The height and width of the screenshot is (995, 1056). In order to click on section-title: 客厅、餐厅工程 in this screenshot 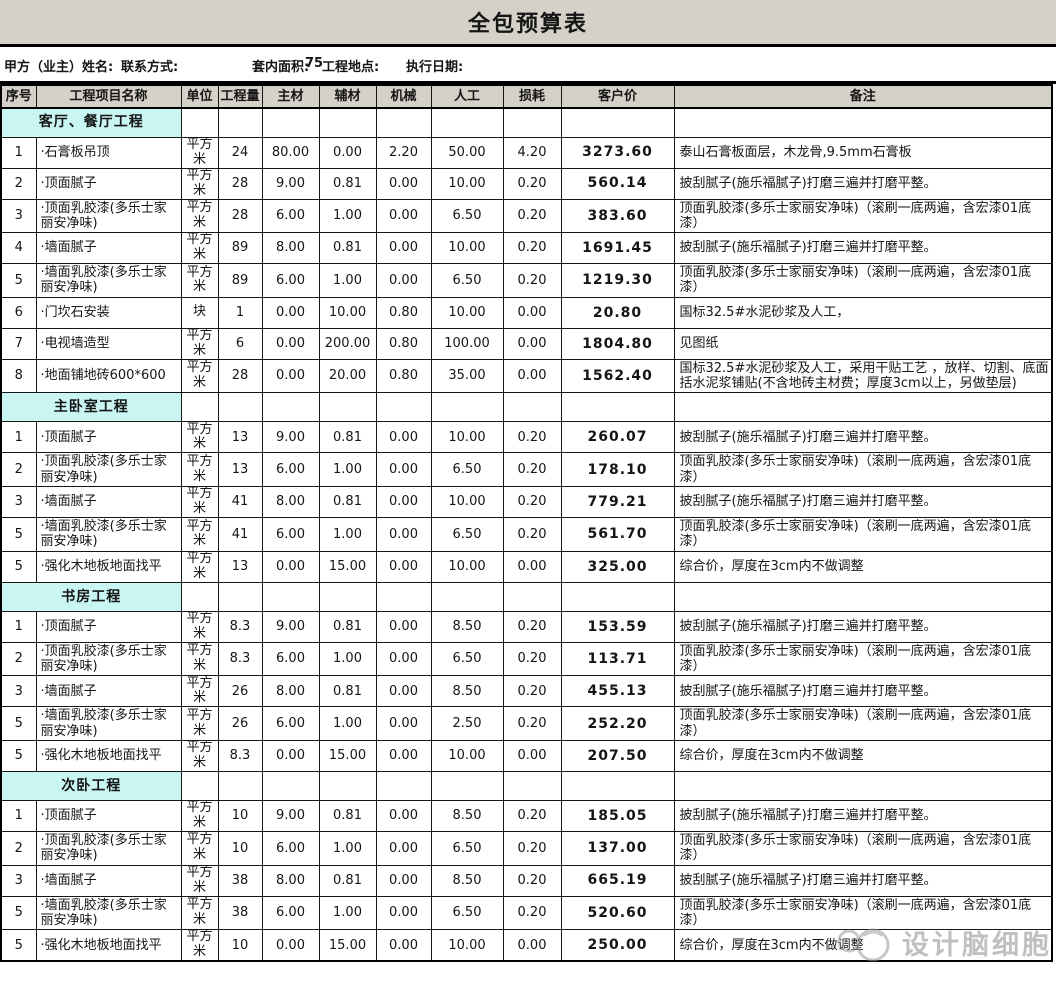, I will do `click(91, 122)`.